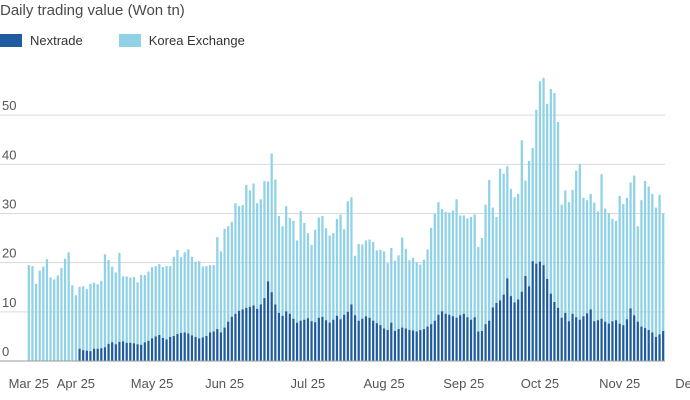 Image resolution: width=690 pixels, height=400 pixels. What do you see at coordinates (9, 154) in the screenshot?
I see `y-tick-label: 40` at bounding box center [9, 154].